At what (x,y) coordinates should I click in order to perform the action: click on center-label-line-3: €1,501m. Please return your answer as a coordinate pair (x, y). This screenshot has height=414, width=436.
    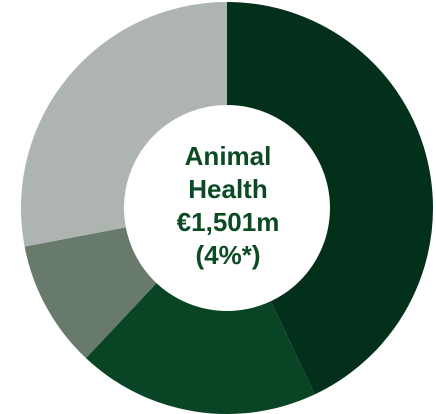
    Looking at the image, I should click on (228, 222).